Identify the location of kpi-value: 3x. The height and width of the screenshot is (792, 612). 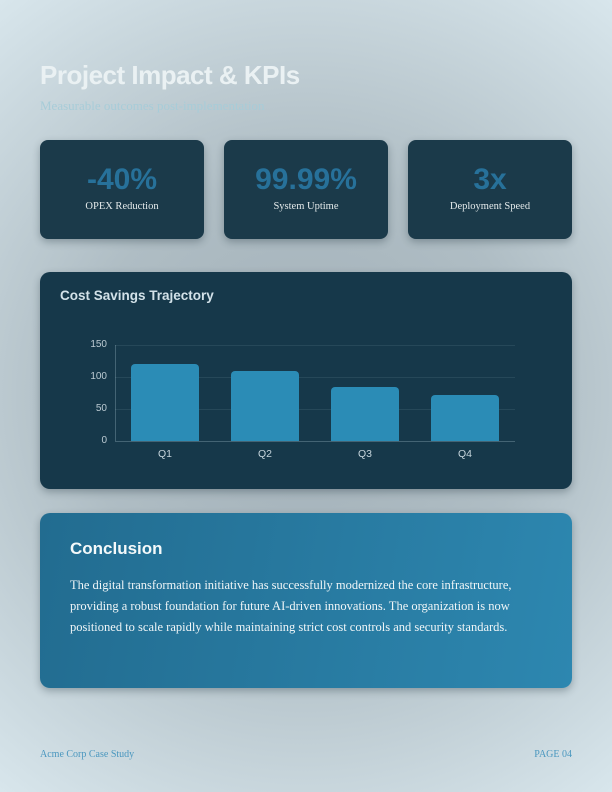
(490, 179).